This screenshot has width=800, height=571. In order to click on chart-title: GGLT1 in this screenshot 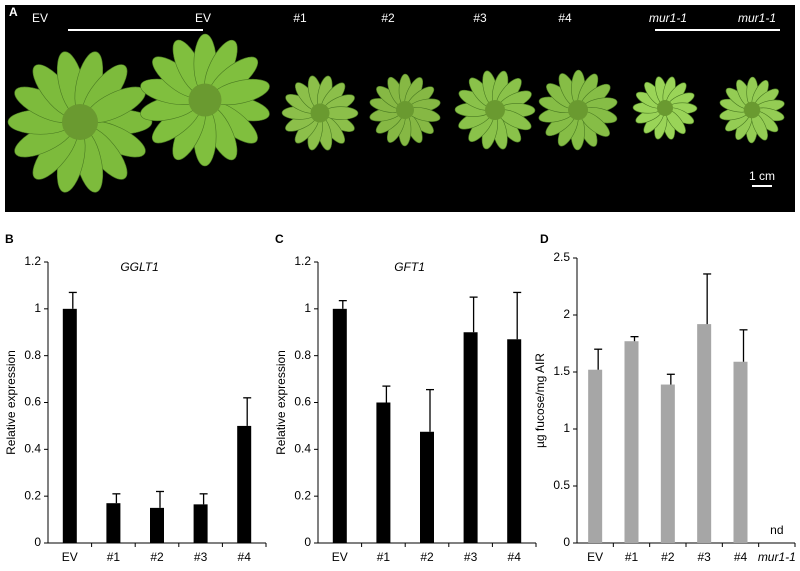, I will do `click(139, 267)`.